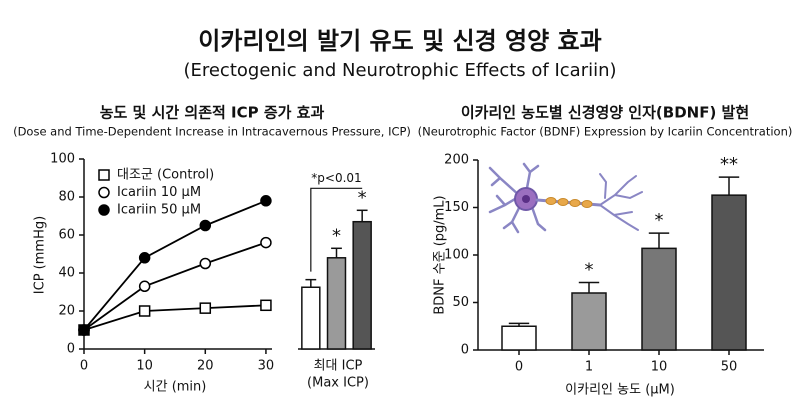 This screenshot has height=403, width=800. What do you see at coordinates (620, 390) in the screenshot?
I see `x-axis-label: 이카리인 농도 (μM)` at bounding box center [620, 390].